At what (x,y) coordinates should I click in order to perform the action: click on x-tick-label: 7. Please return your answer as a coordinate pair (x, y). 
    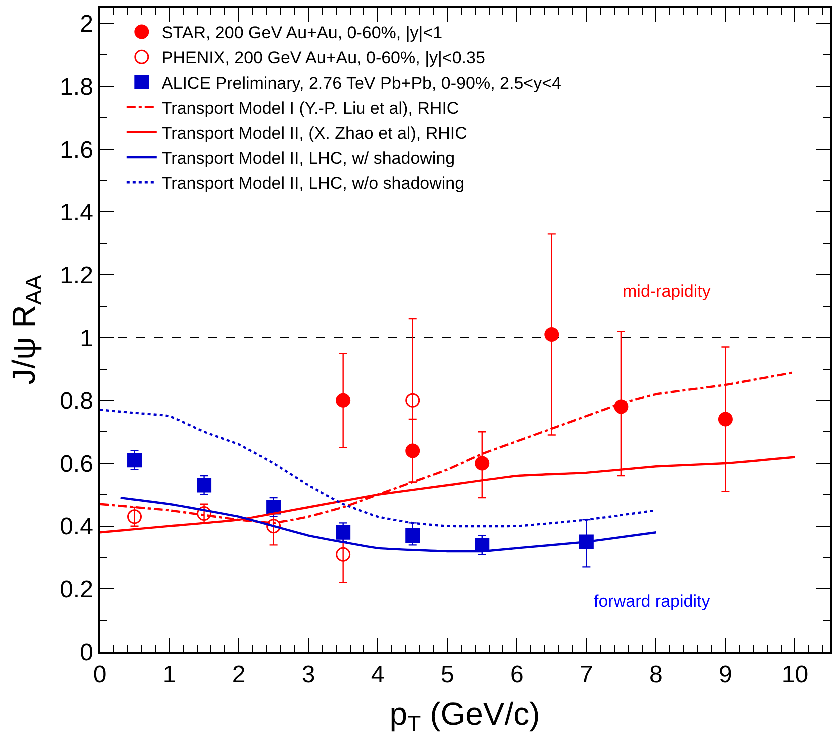
    Looking at the image, I should click on (587, 675).